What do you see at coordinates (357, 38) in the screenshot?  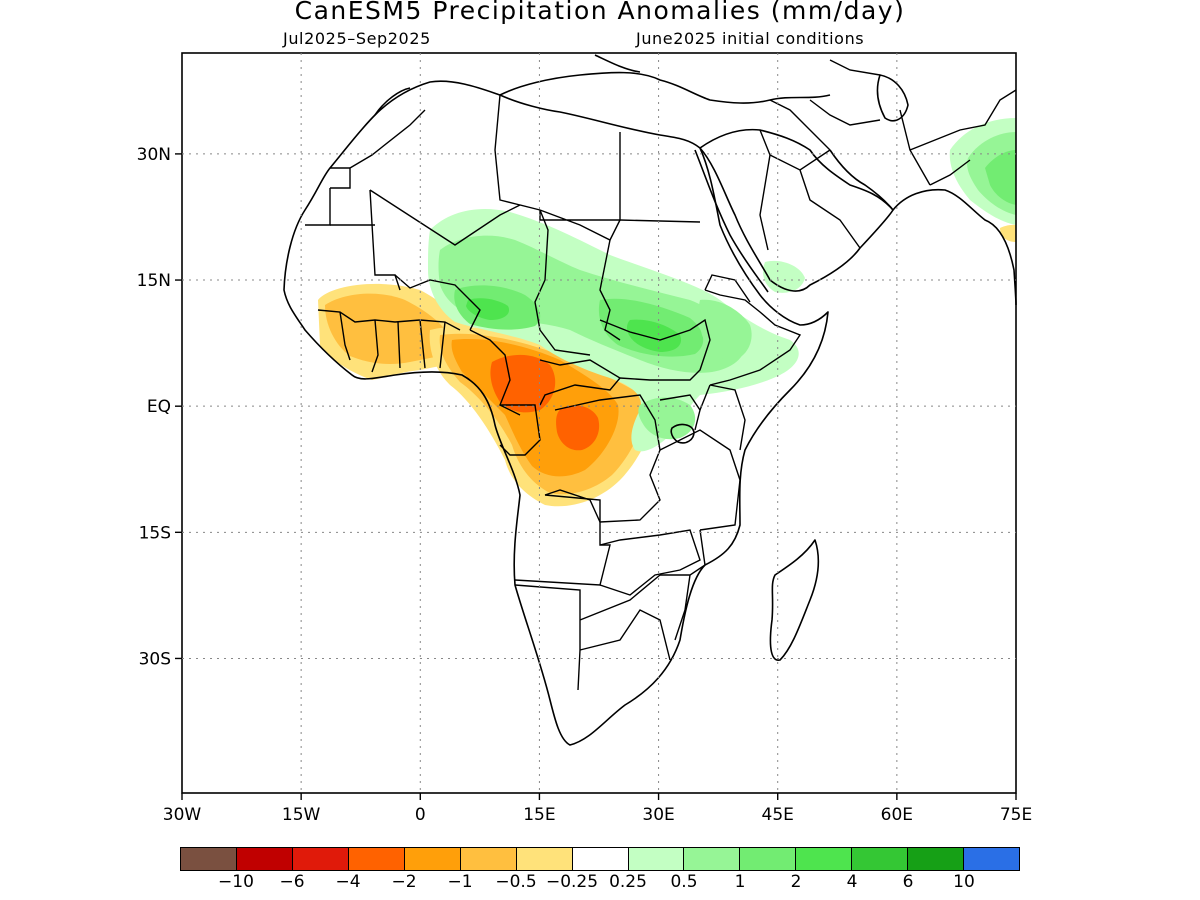 I see `forecast-period: Jul2025–Sep2025` at bounding box center [357, 38].